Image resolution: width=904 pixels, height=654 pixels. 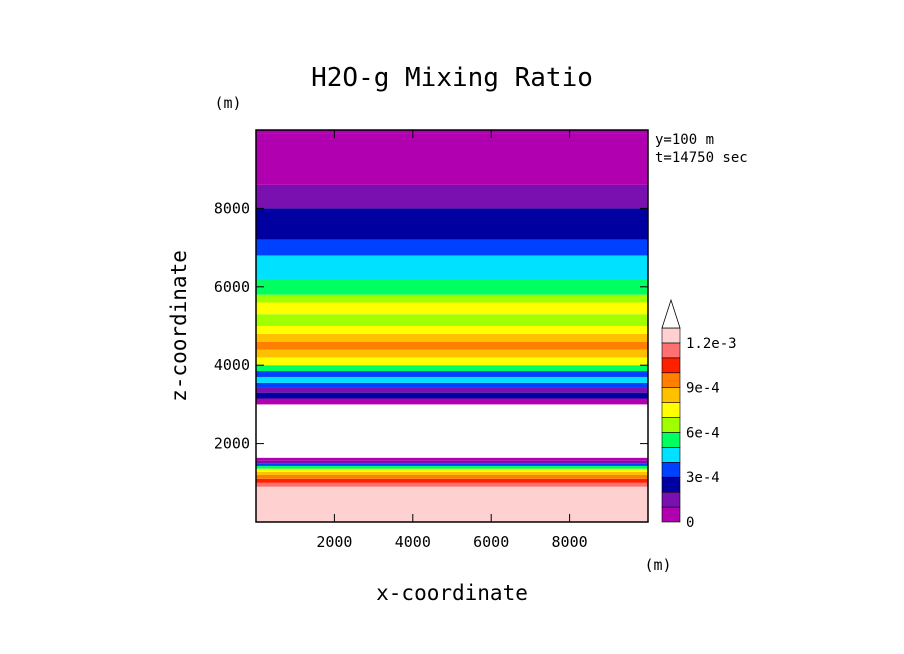 What do you see at coordinates (684, 140) in the screenshot?
I see `annotation-y-position: y=100 m` at bounding box center [684, 140].